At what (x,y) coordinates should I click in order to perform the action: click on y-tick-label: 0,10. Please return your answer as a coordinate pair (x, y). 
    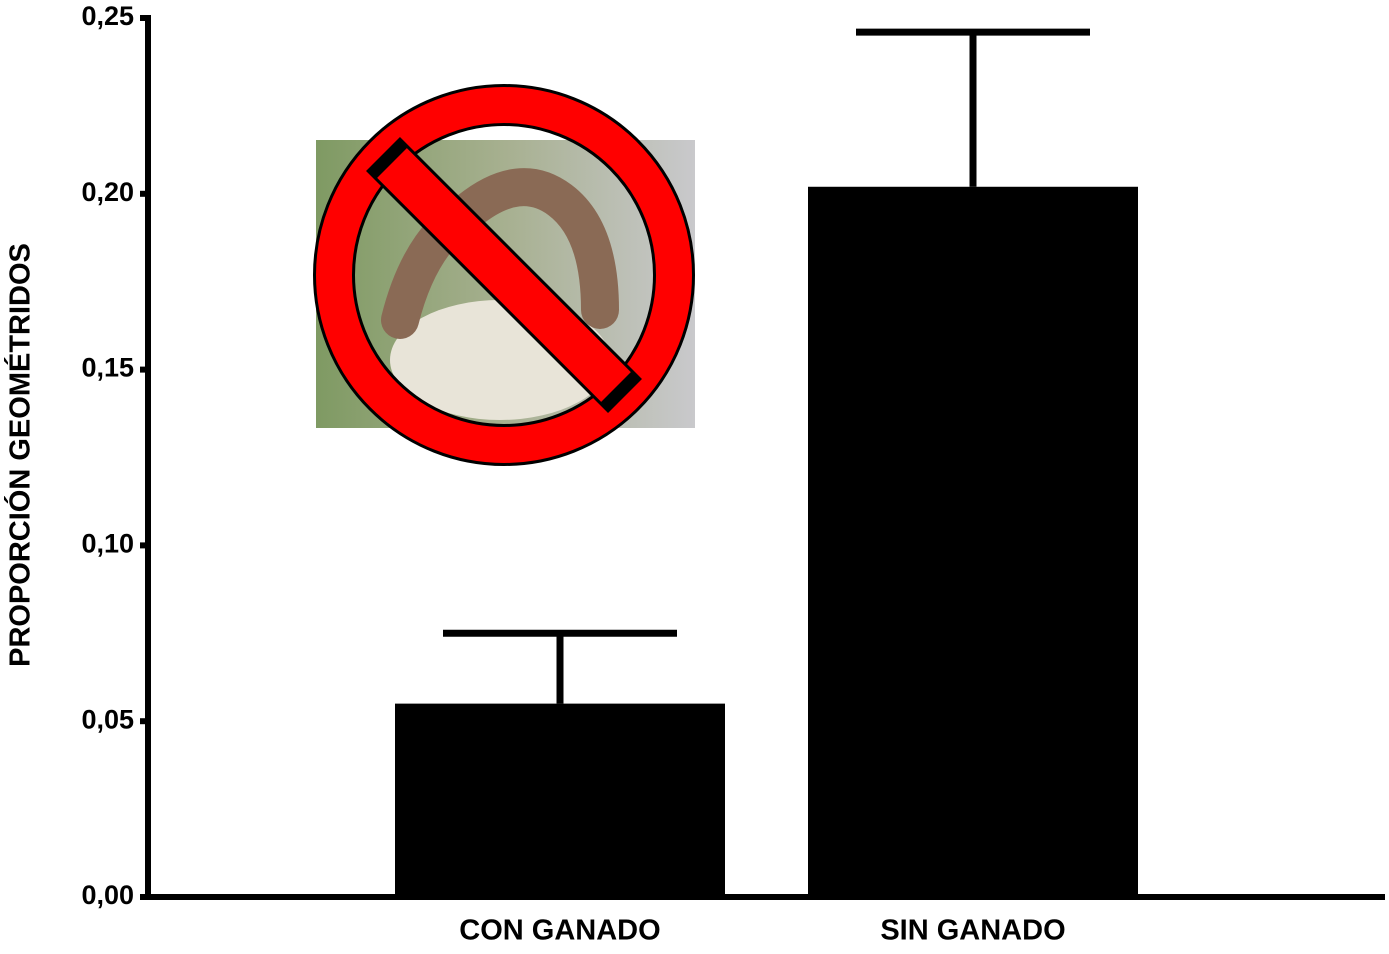
    Looking at the image, I should click on (107, 544).